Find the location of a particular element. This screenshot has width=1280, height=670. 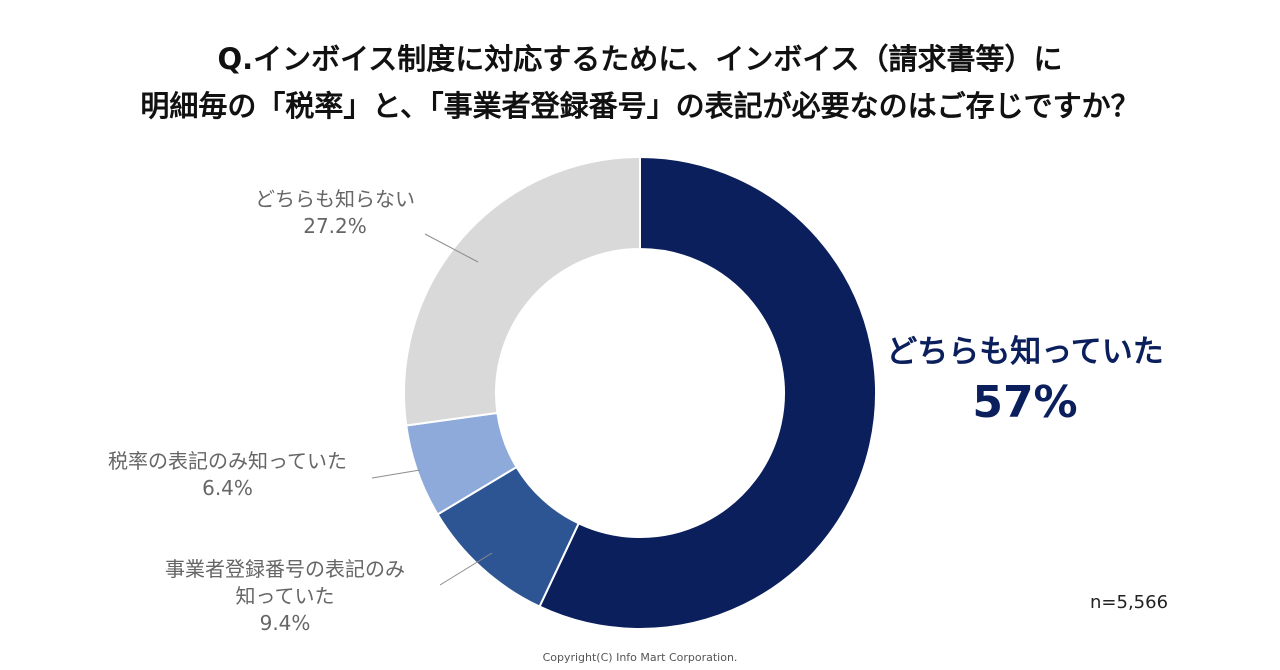

slice-label-regno-only-2: 知っていた is located at coordinates (285, 596).